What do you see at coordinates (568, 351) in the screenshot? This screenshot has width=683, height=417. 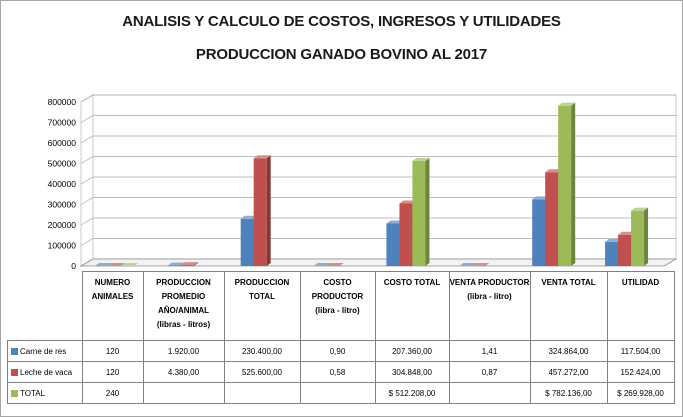 I see `data-table-cell: 324.864,00` at bounding box center [568, 351].